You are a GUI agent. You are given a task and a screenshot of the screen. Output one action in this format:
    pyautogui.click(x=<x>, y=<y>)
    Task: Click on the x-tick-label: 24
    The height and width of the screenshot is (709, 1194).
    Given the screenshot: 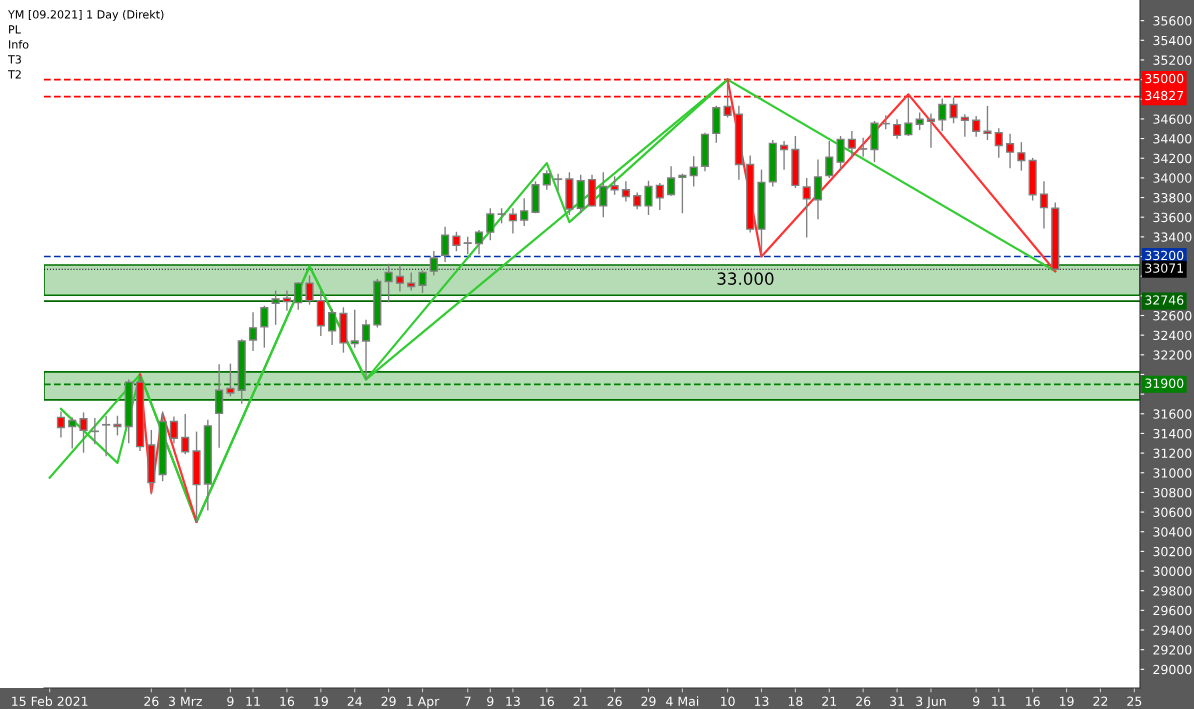 What is the action you would take?
    pyautogui.click(x=354, y=701)
    